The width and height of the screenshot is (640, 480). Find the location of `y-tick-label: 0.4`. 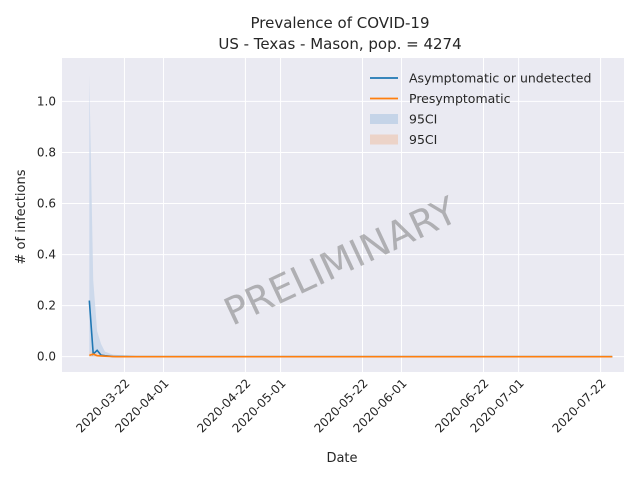

y-tick-label: 0.4 is located at coordinates (46, 255).